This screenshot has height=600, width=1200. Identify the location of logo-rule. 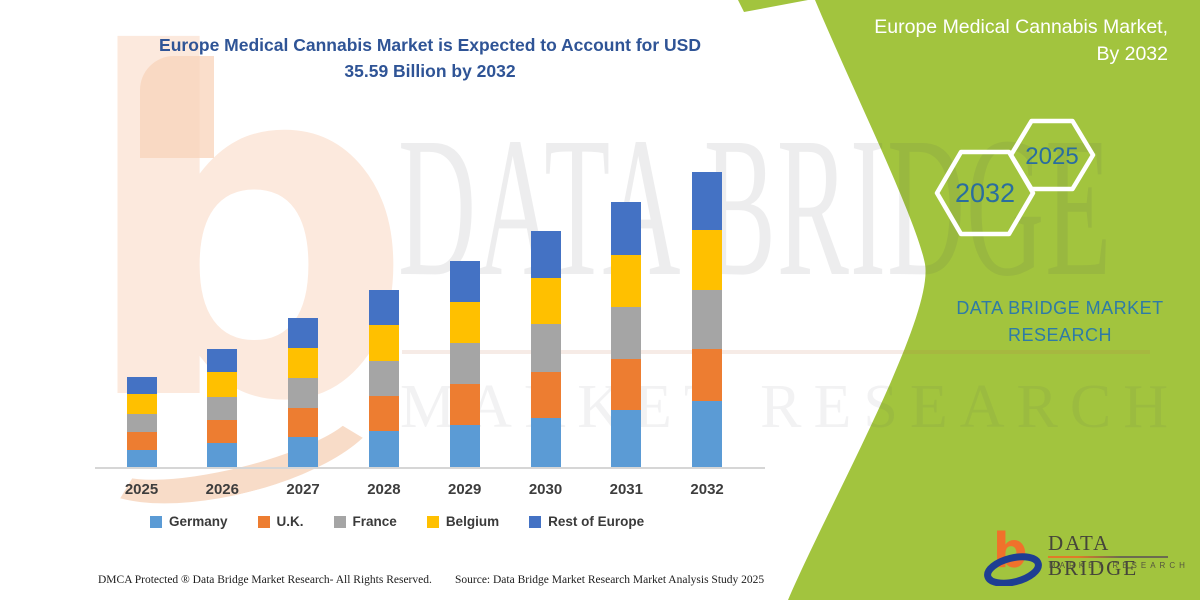
(1108, 557).